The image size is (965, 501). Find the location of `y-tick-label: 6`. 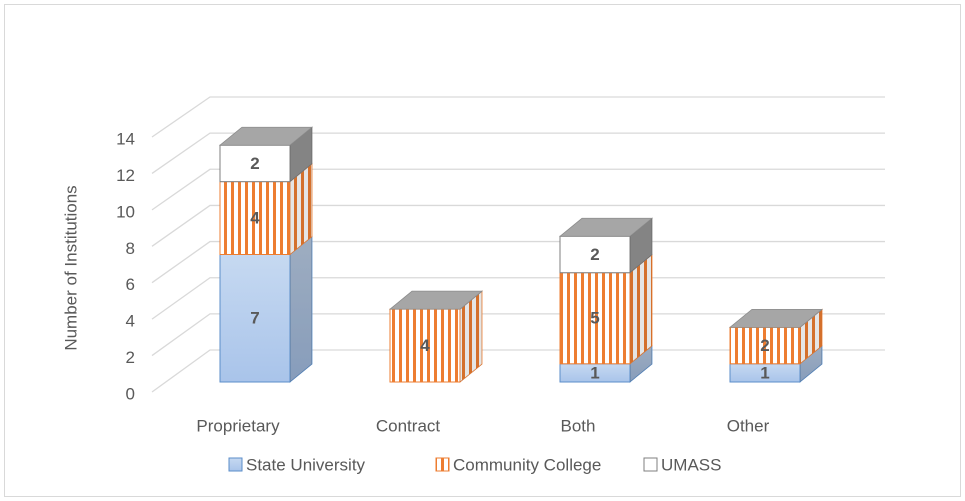

y-tick-label: 6 is located at coordinates (130, 284).